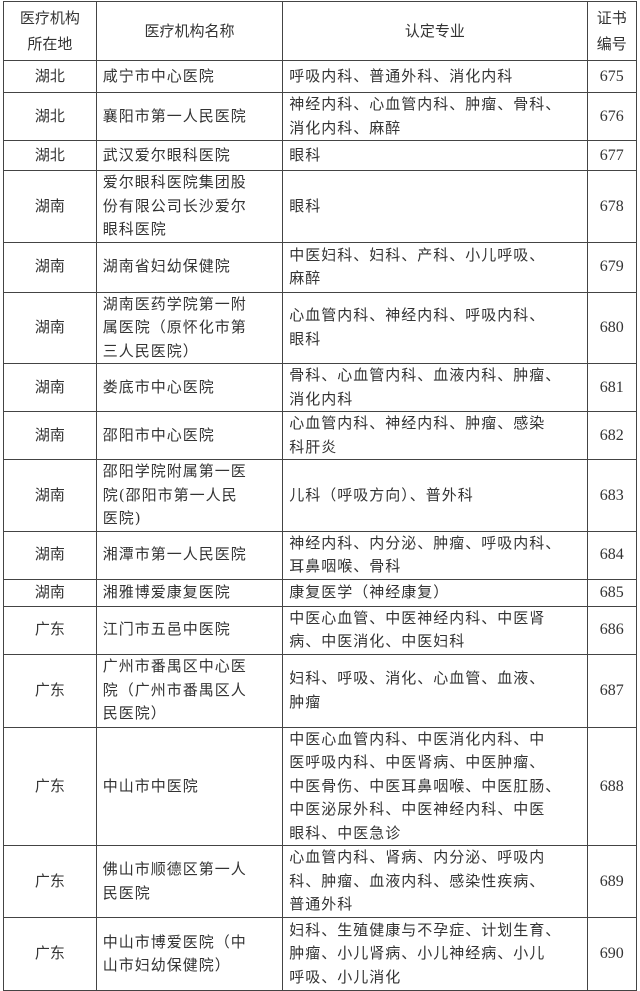 This screenshot has width=640, height=991. I want to click on specialty-line: 中医泌尿外科、中医神经内科、中医, so click(417, 809).